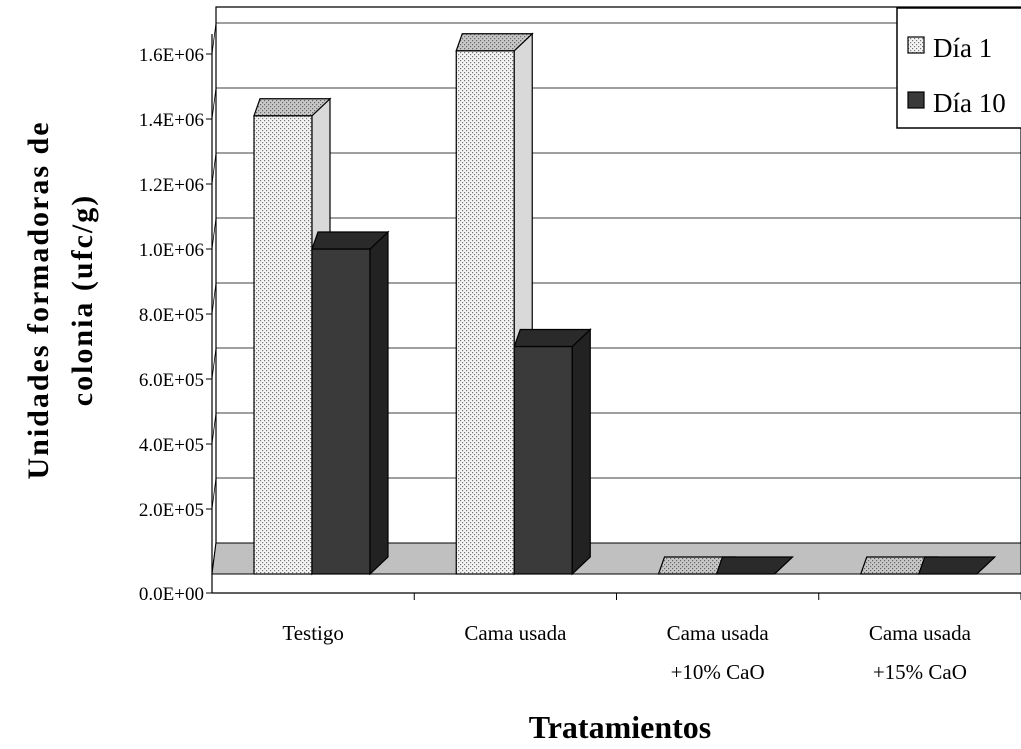 Image resolution: width=1021 pixels, height=749 pixels. What do you see at coordinates (171, 55) in the screenshot?
I see `y-tick-label: 1.6E+06` at bounding box center [171, 55].